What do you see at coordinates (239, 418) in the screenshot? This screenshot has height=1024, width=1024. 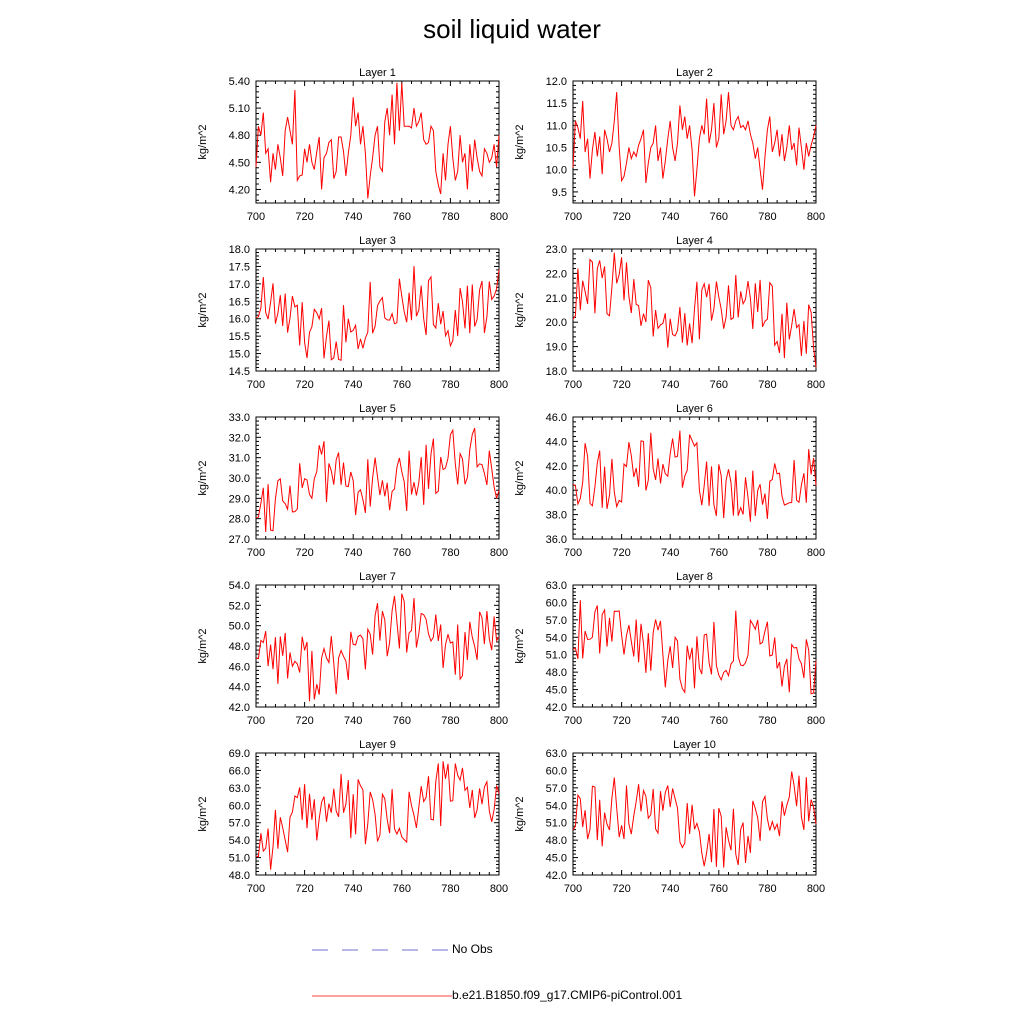 I see `y-tick-label: 33.0` at bounding box center [239, 418].